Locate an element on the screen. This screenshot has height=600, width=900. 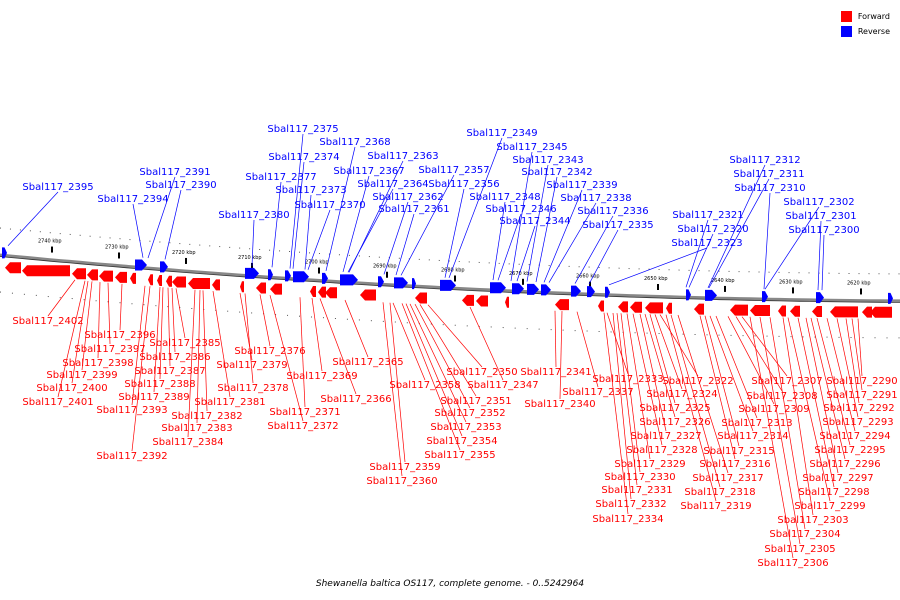
gene-label: Sbal117_2362 is located at coordinates (407, 197).